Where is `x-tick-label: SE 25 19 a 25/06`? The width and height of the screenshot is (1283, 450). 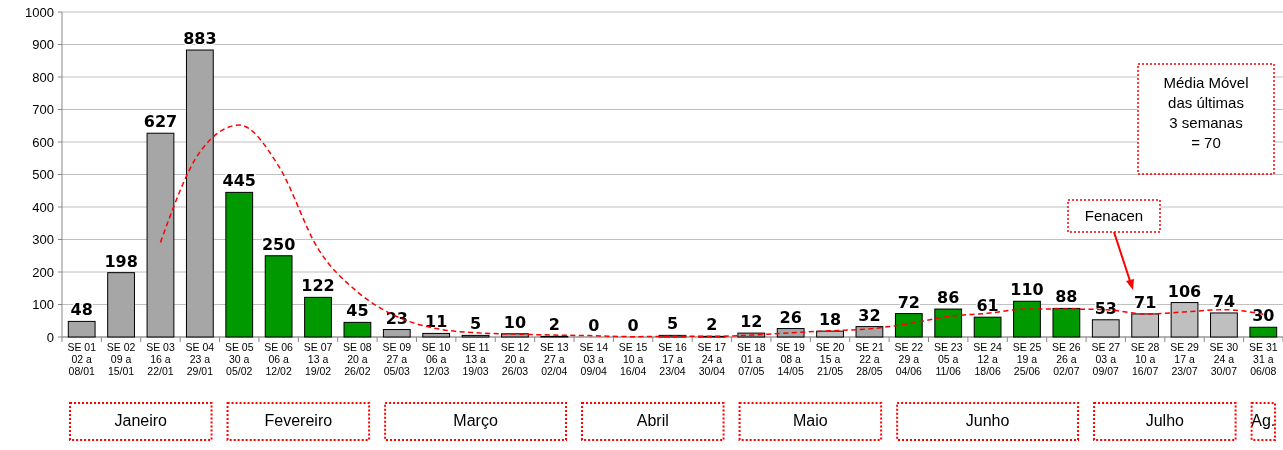
x-tick-label: SE 25 19 a 25/06 is located at coordinates (1027, 359).